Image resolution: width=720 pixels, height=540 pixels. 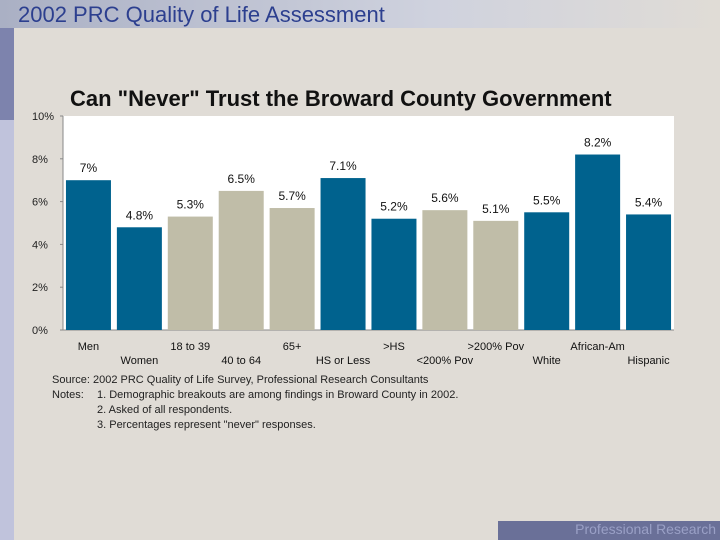 I want to click on bar-value-label: 7%, so click(x=89, y=168).